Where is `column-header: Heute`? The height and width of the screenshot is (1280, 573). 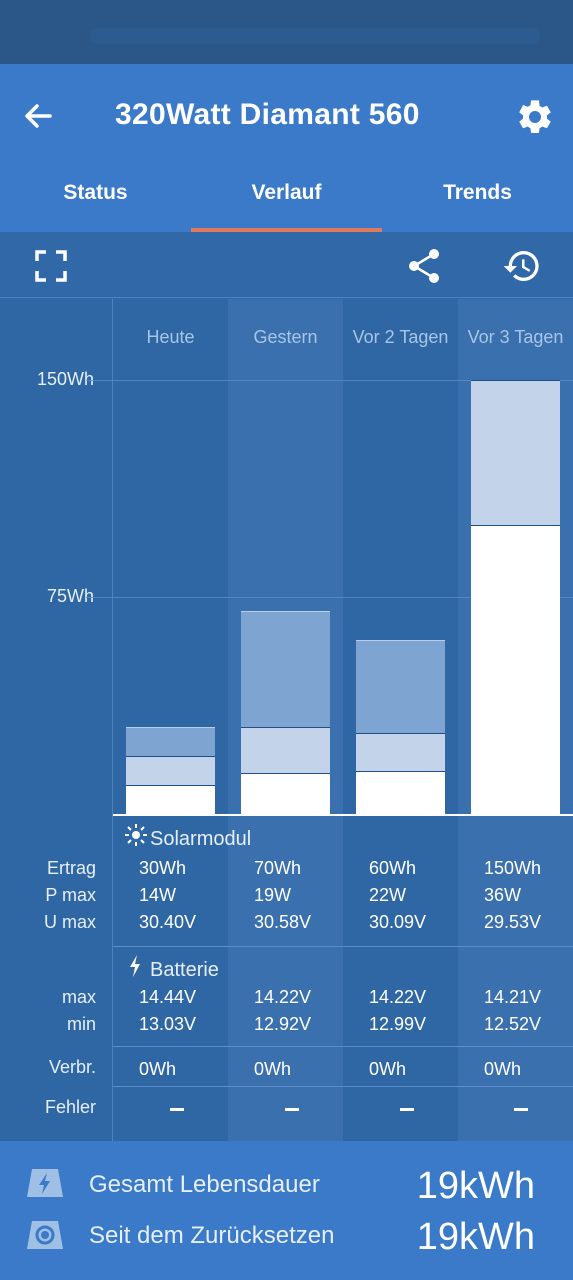
column-header: Heute is located at coordinates (170, 337).